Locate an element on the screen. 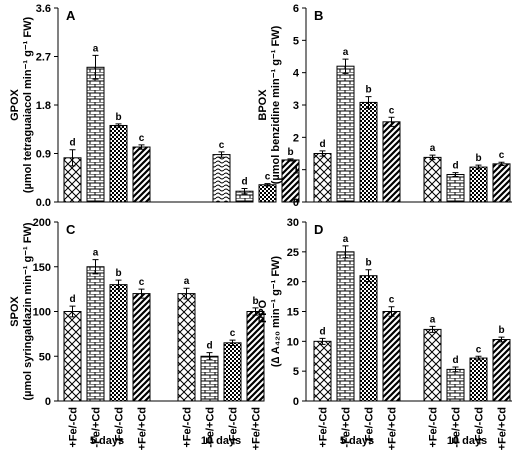 This screenshot has height=451, width=520. y-tick-label: 0.0 is located at coordinates (43, 203).